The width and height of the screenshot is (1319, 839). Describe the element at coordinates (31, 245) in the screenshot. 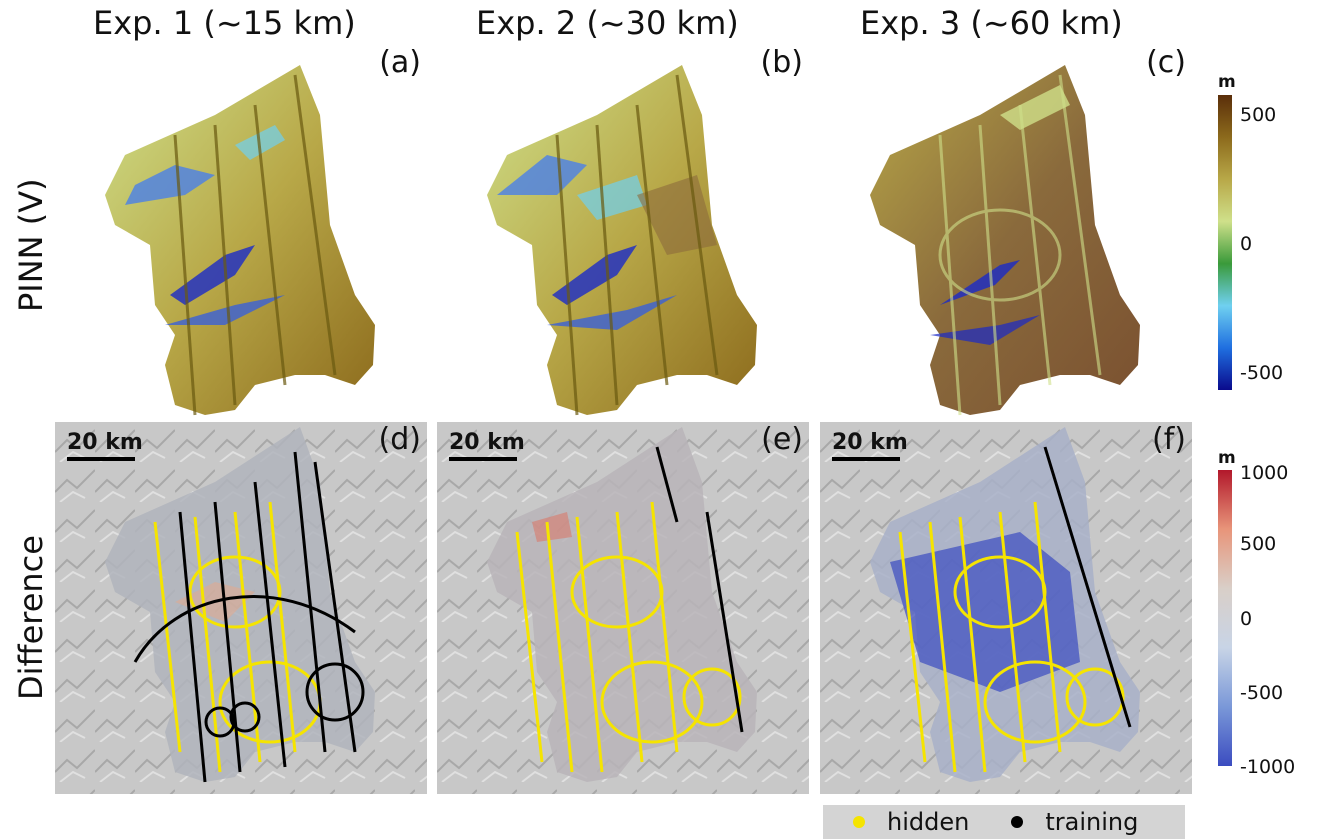

I see `row-label-pinn: PINN (V)` at that location.